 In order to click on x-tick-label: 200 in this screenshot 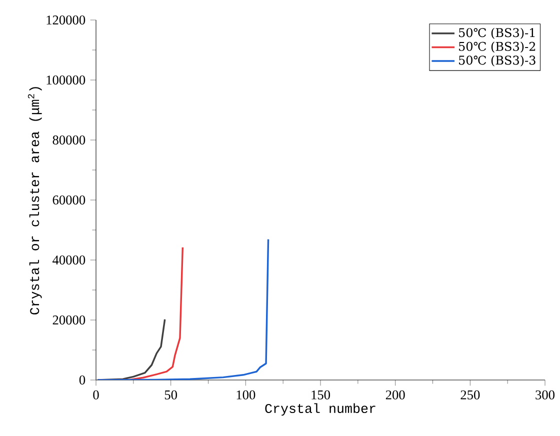, I will do `click(395, 395)`.